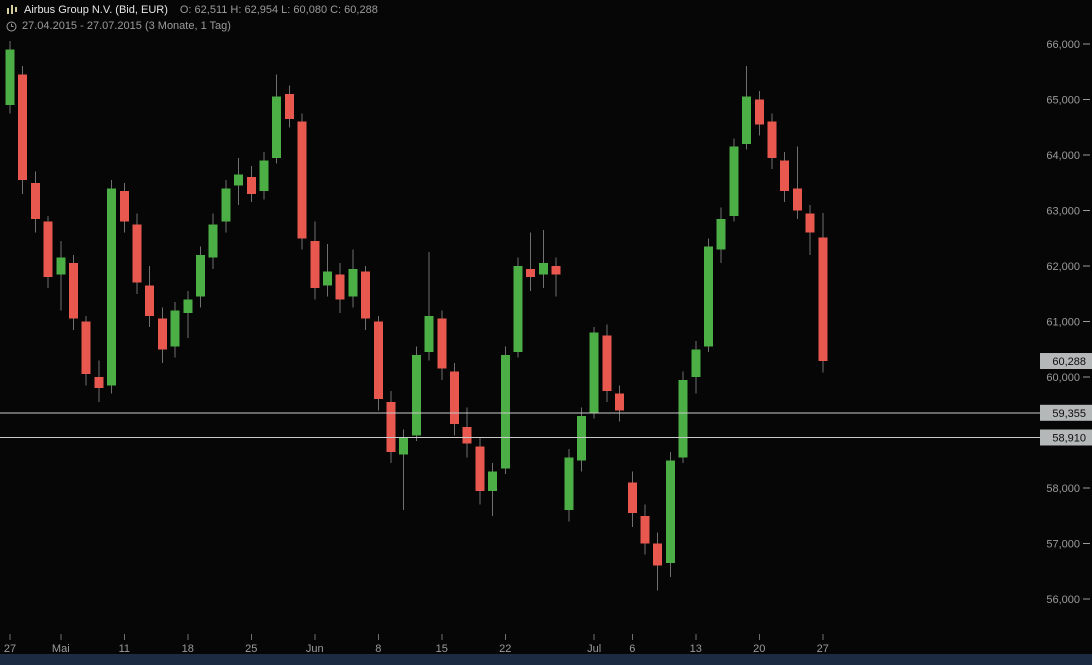 This screenshot has height=665, width=1092. Describe the element at coordinates (1069, 414) in the screenshot. I see `price-level-tag-label: 59,355` at that location.